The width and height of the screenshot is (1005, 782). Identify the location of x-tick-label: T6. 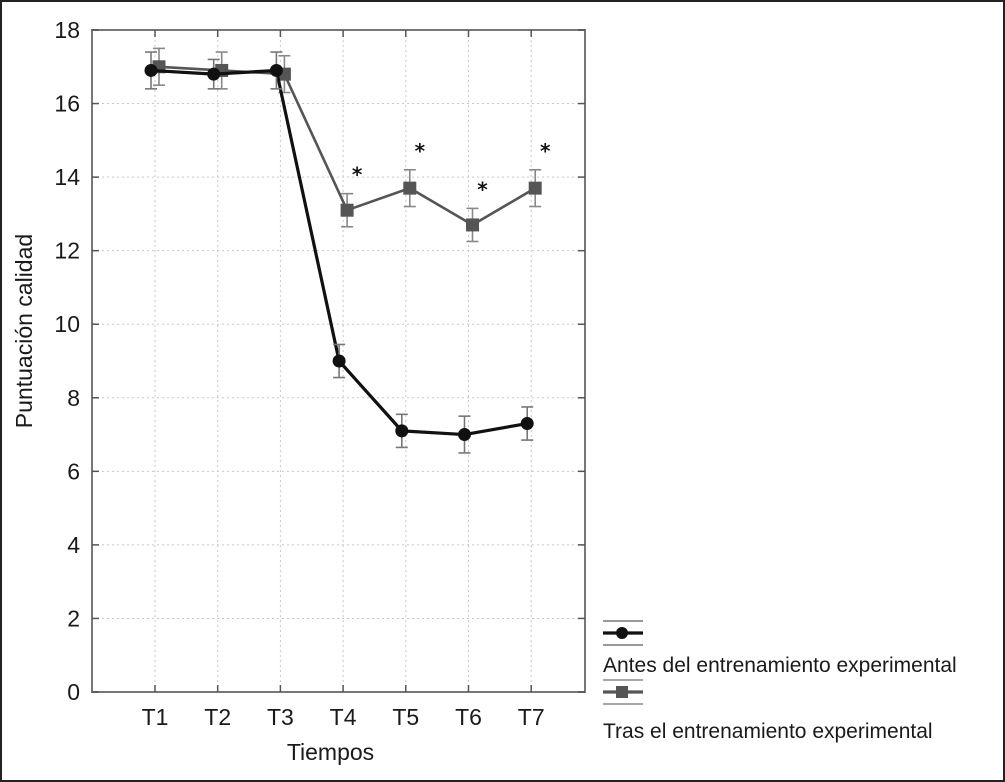
(468, 717).